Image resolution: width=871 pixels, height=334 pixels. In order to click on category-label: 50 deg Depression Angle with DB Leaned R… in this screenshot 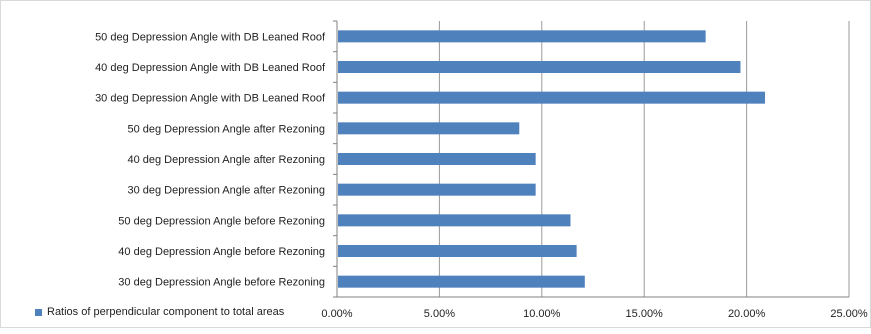, I will do `click(210, 37)`.